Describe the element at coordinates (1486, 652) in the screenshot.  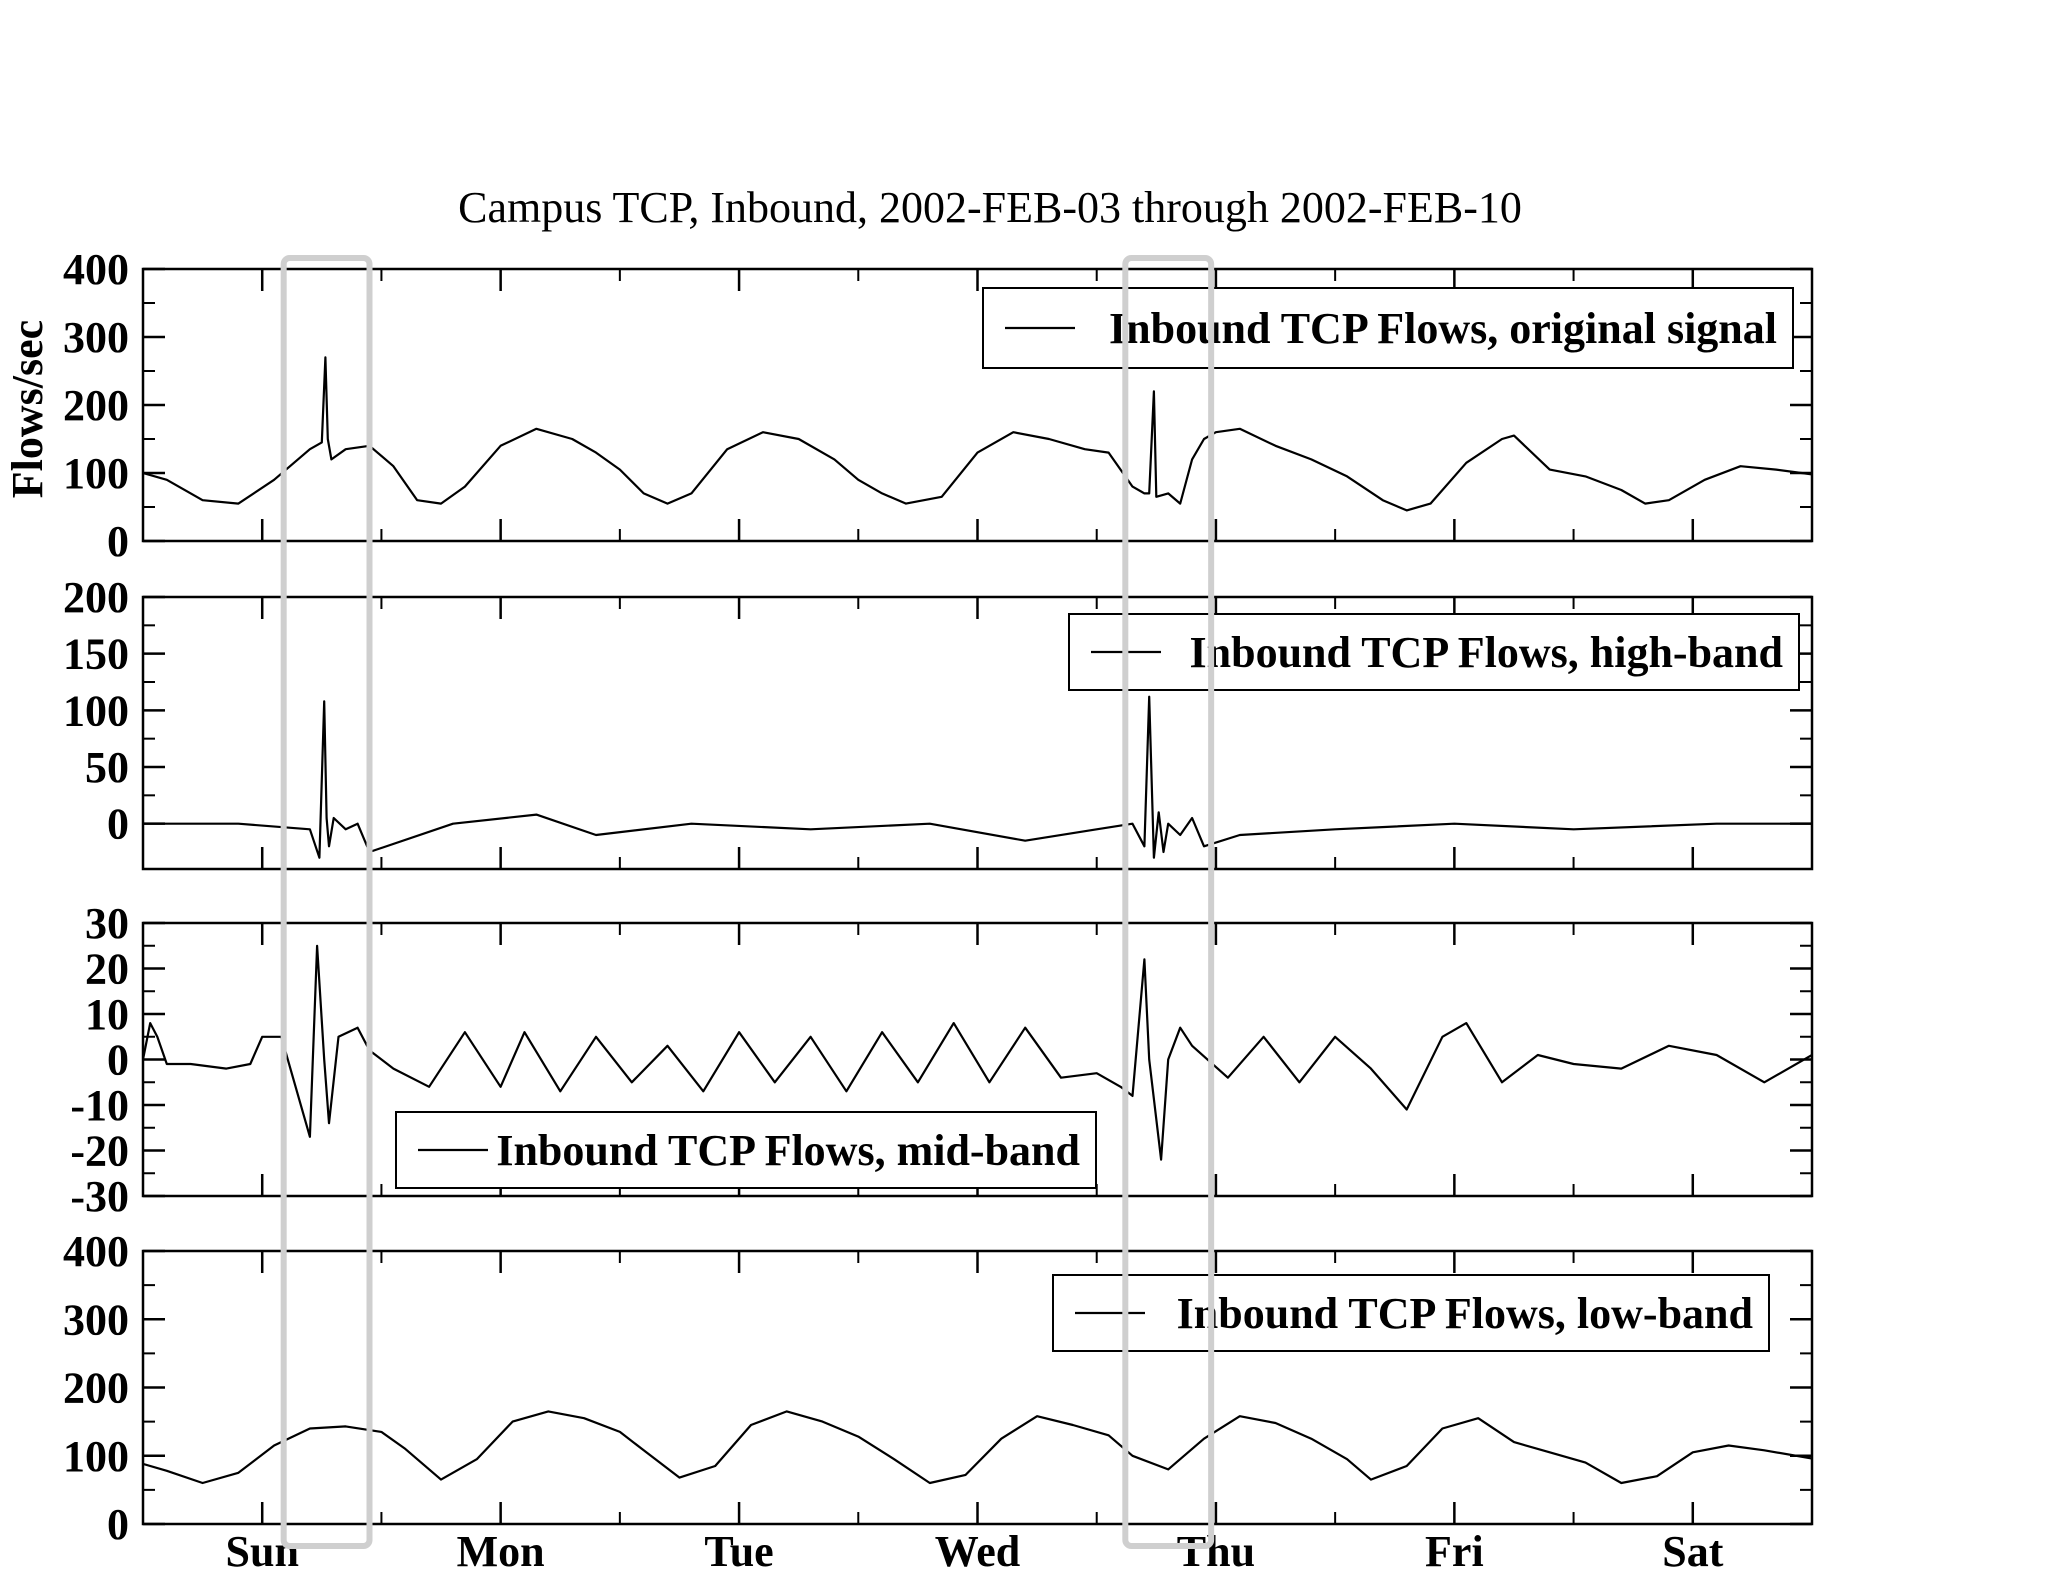
I see `legend-label: Inbound TCP Flows, high-band` at that location.